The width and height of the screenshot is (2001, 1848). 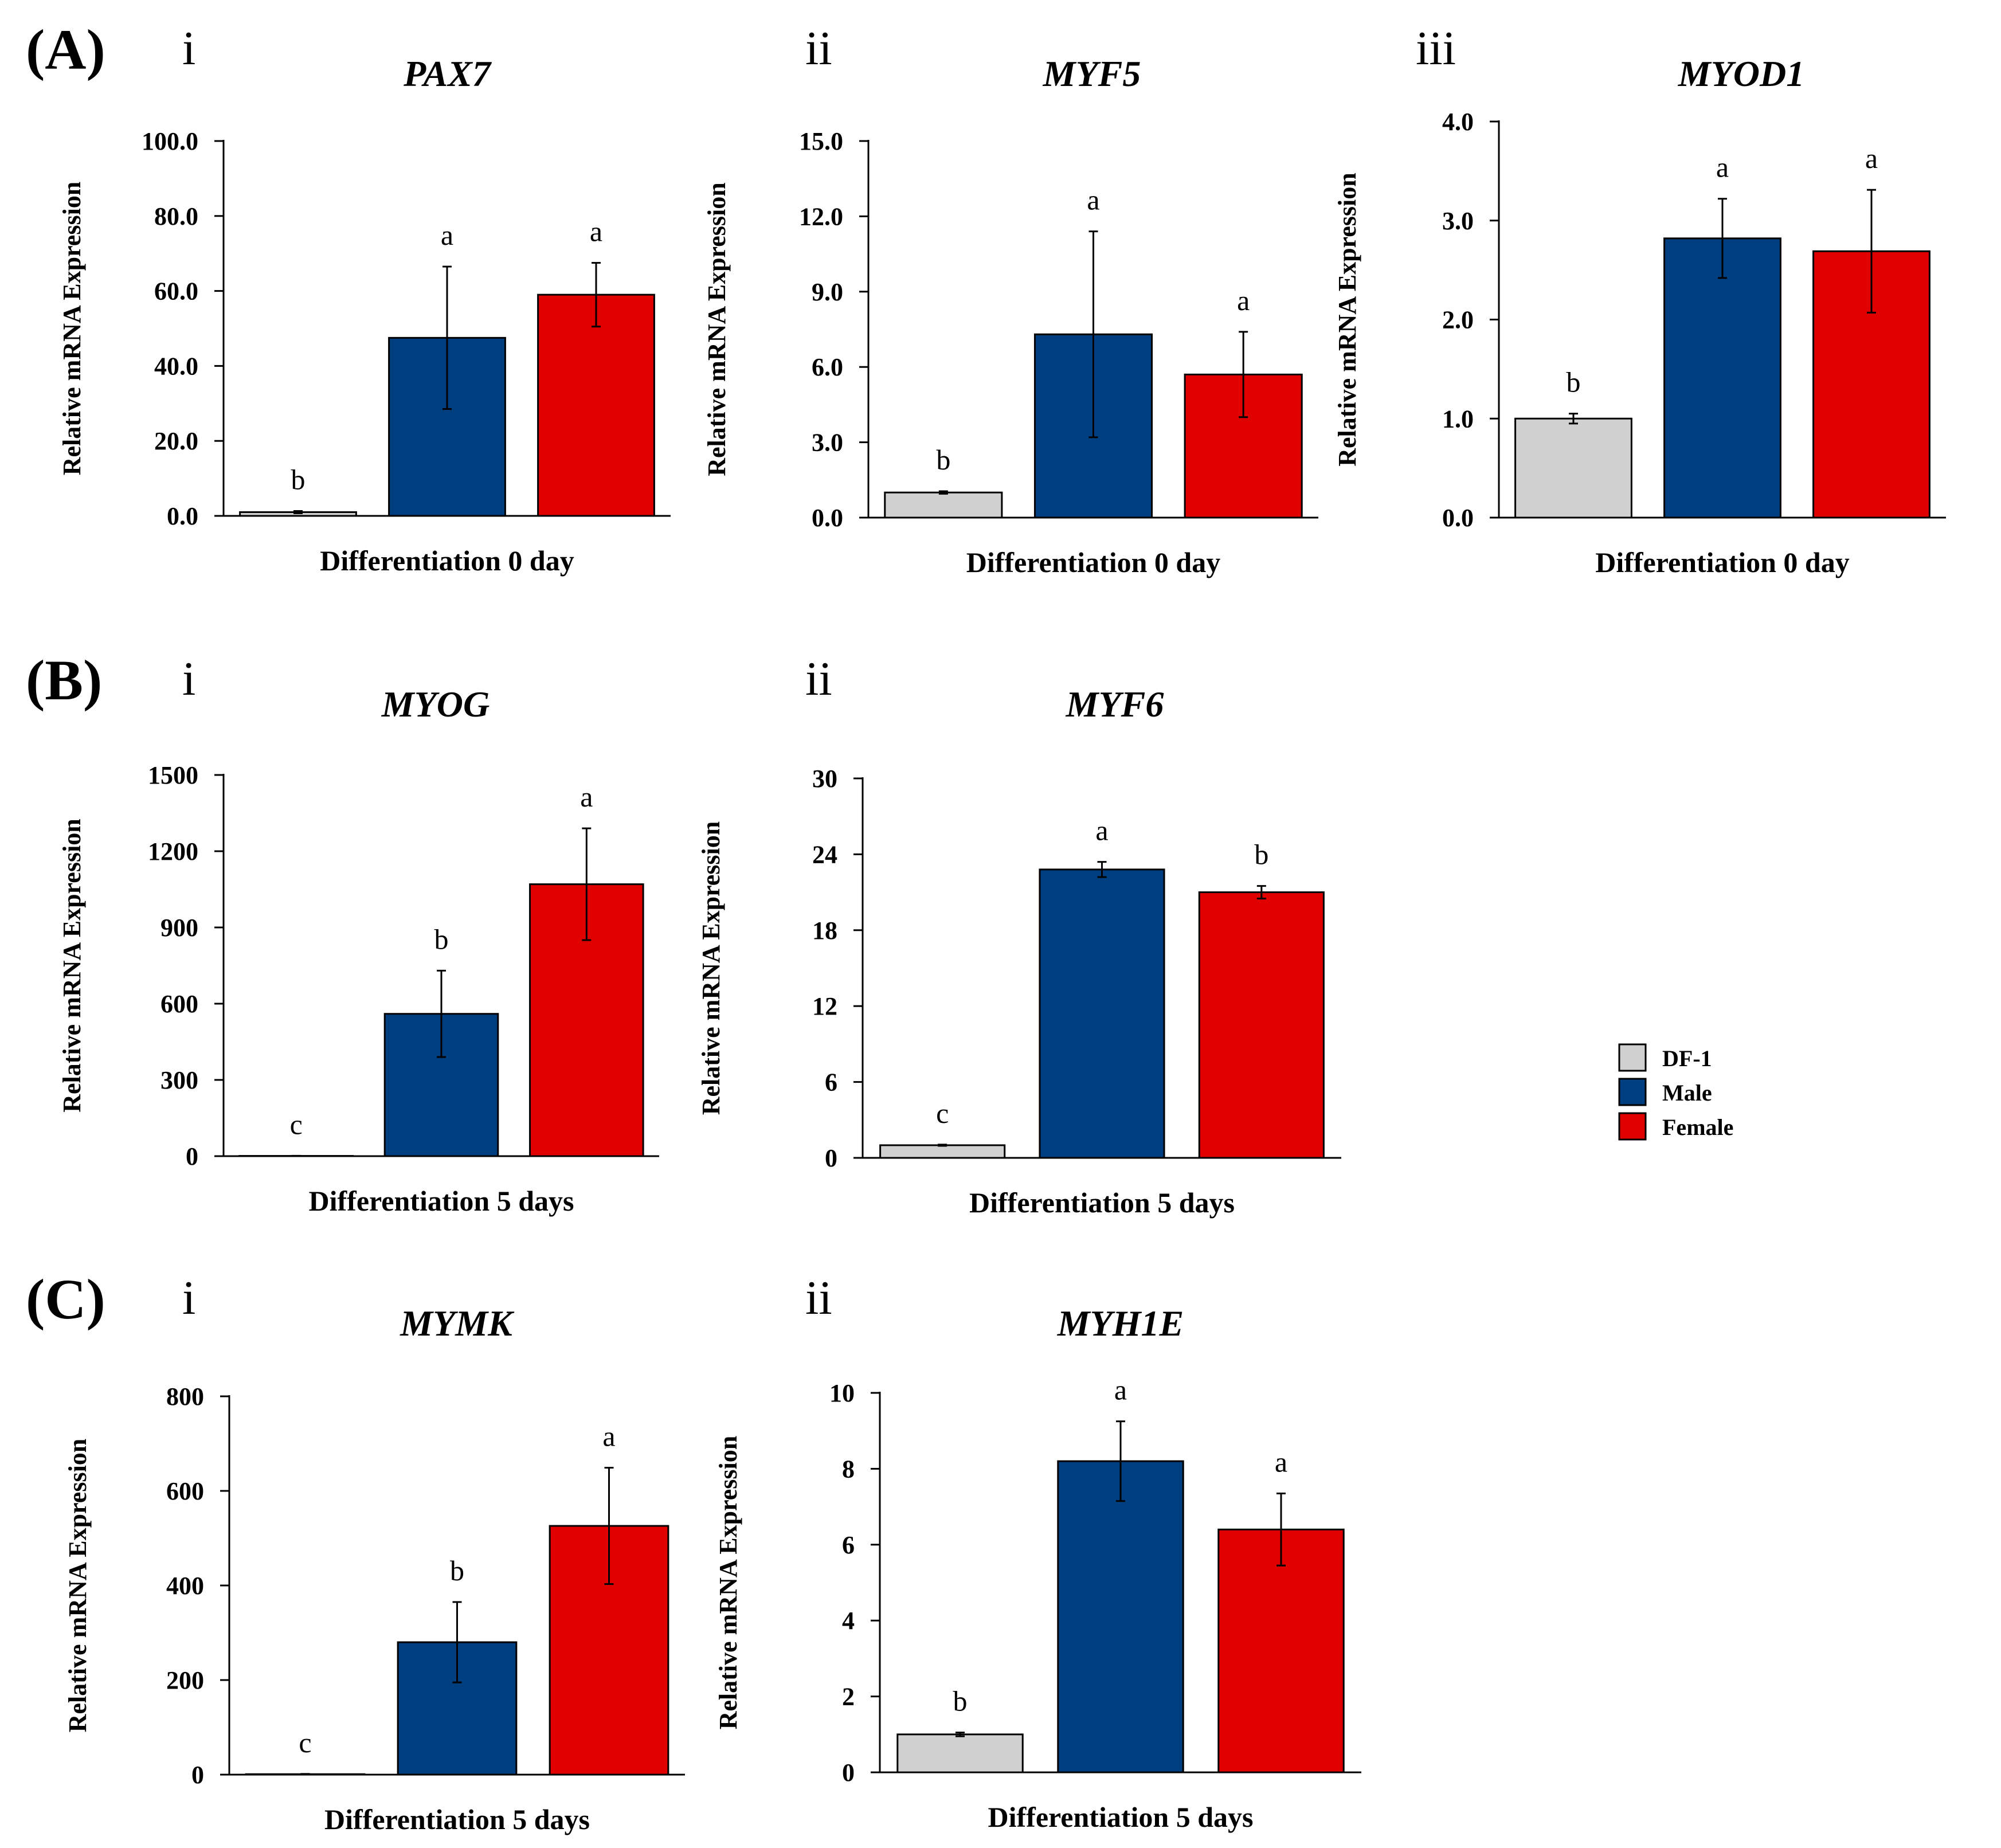 What do you see at coordinates (1687, 1058) in the screenshot?
I see `legend-label: DF-1` at bounding box center [1687, 1058].